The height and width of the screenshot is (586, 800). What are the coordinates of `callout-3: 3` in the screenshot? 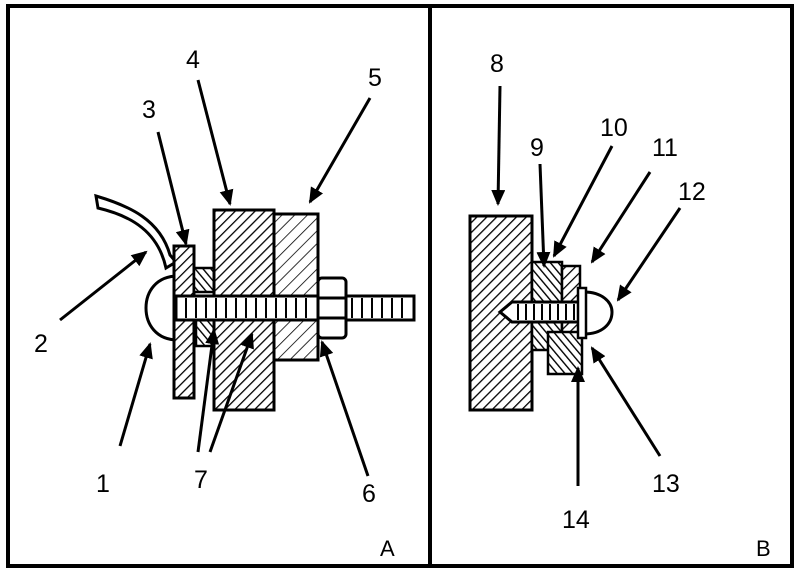 It's located at (149, 110).